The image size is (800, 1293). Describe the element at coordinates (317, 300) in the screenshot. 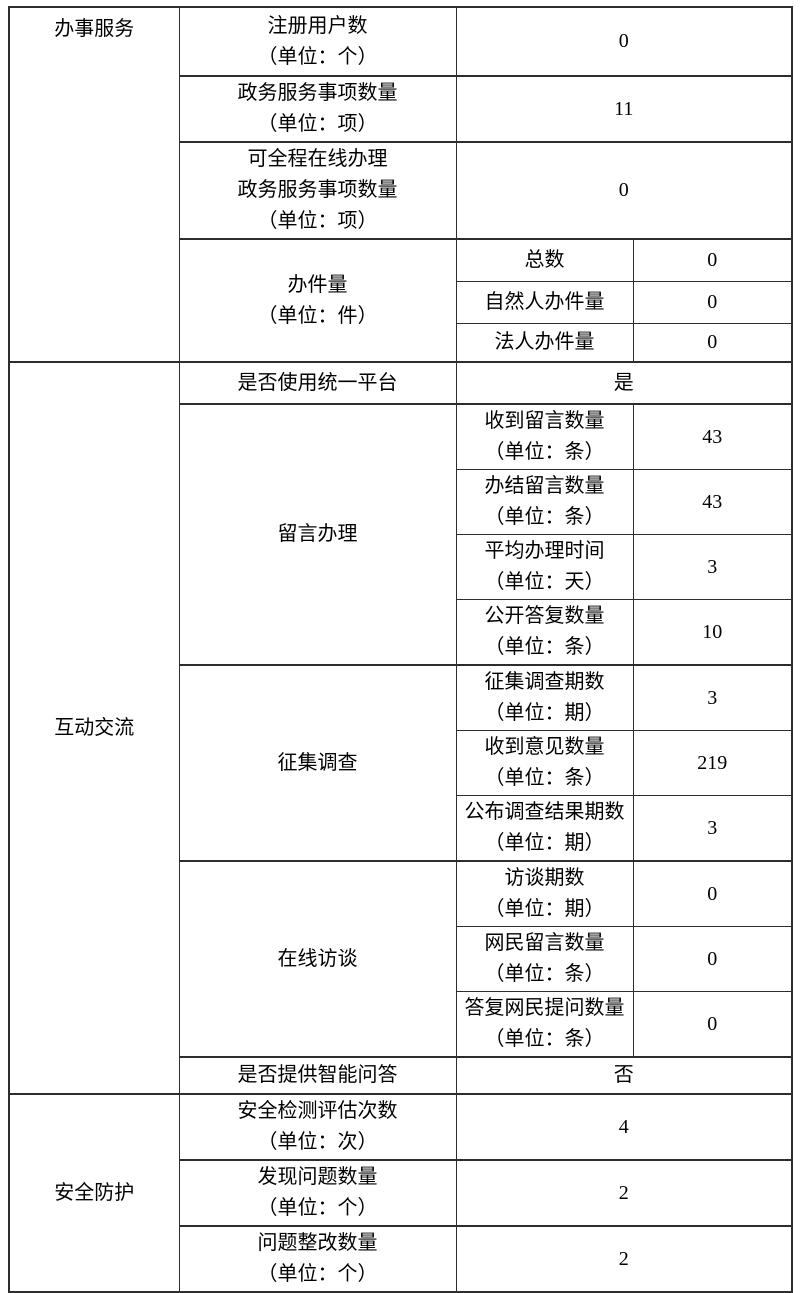

I see `item-case-volume: 办件量 （单位：件）` at that location.